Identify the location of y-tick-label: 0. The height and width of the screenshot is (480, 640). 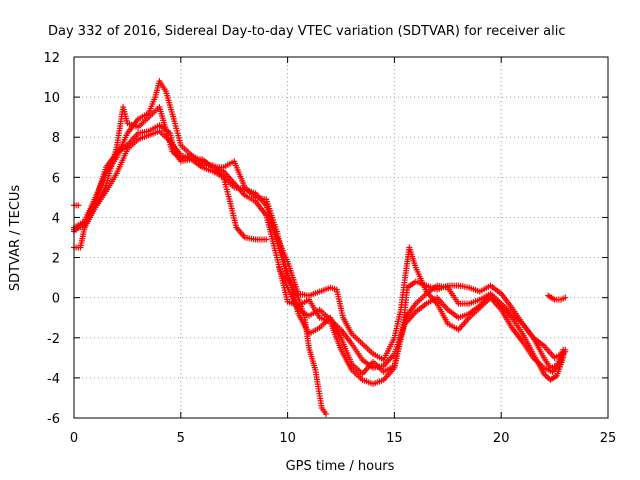
(56, 299).